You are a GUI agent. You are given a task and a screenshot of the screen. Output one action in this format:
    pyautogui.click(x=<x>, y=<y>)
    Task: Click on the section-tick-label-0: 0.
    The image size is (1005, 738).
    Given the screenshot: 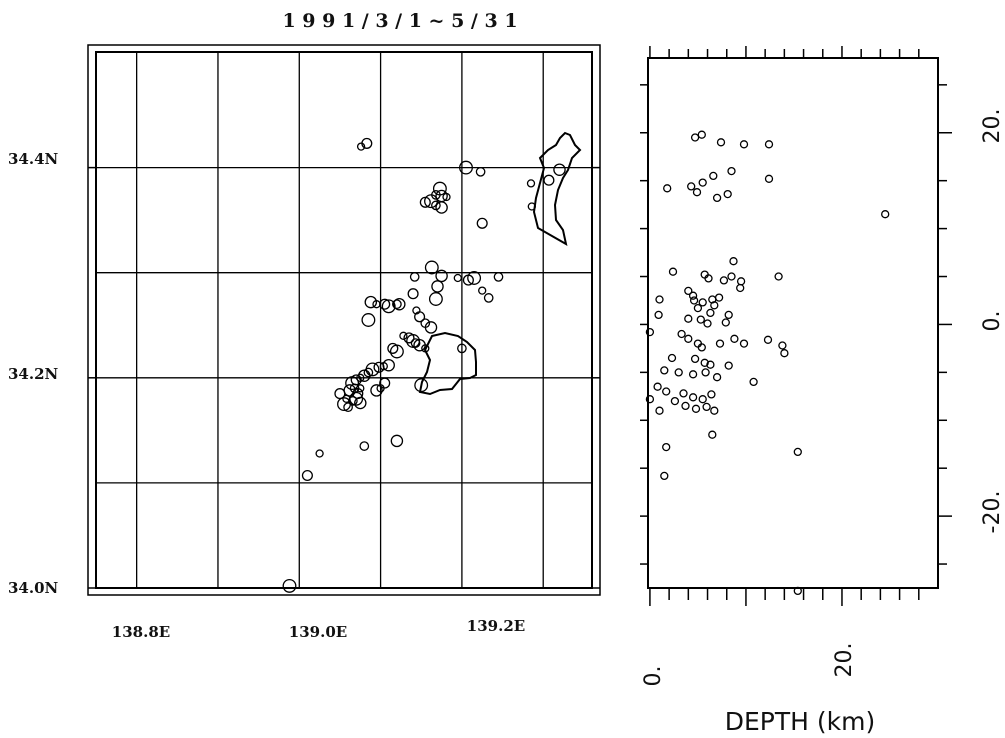 What is the action you would take?
    pyautogui.click(x=992, y=321)
    